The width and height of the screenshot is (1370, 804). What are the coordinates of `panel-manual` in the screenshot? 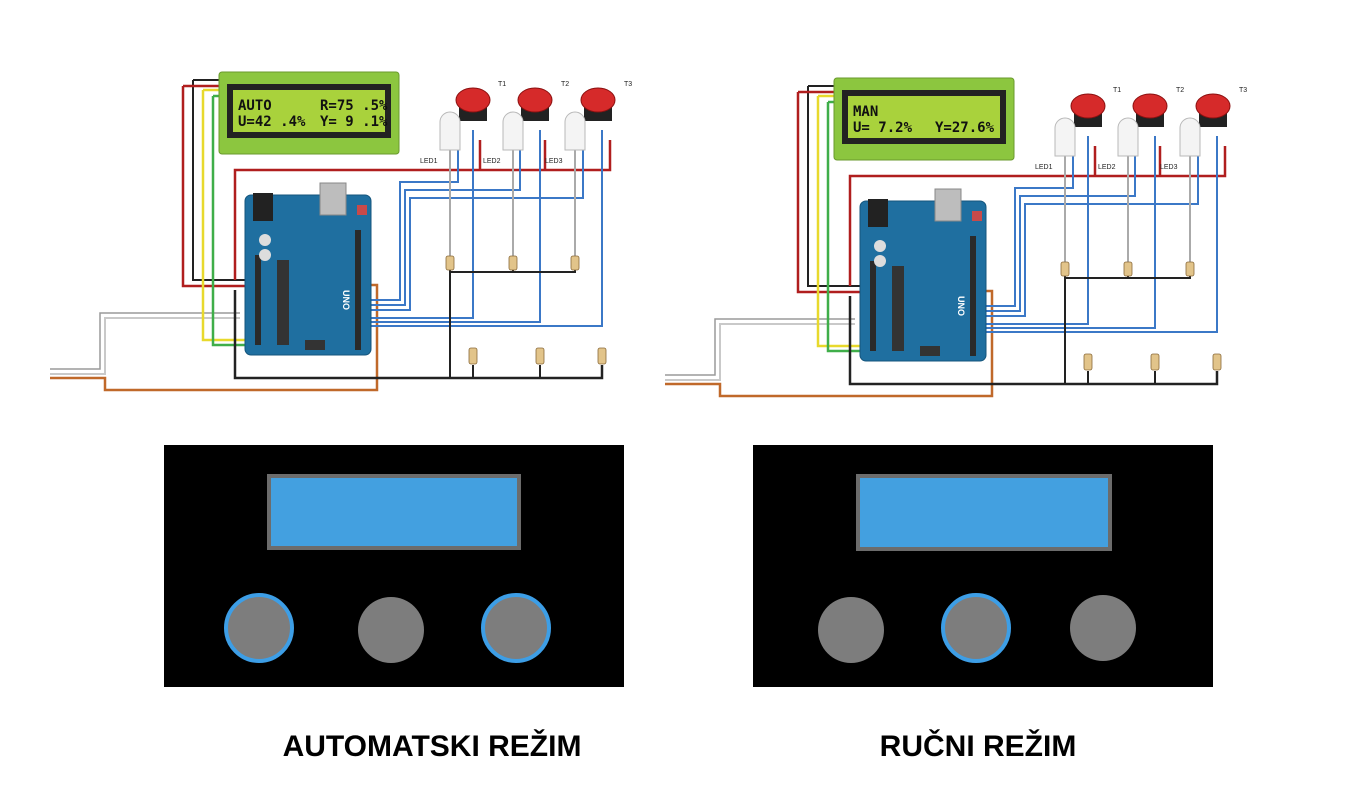 It's located at (983, 566).